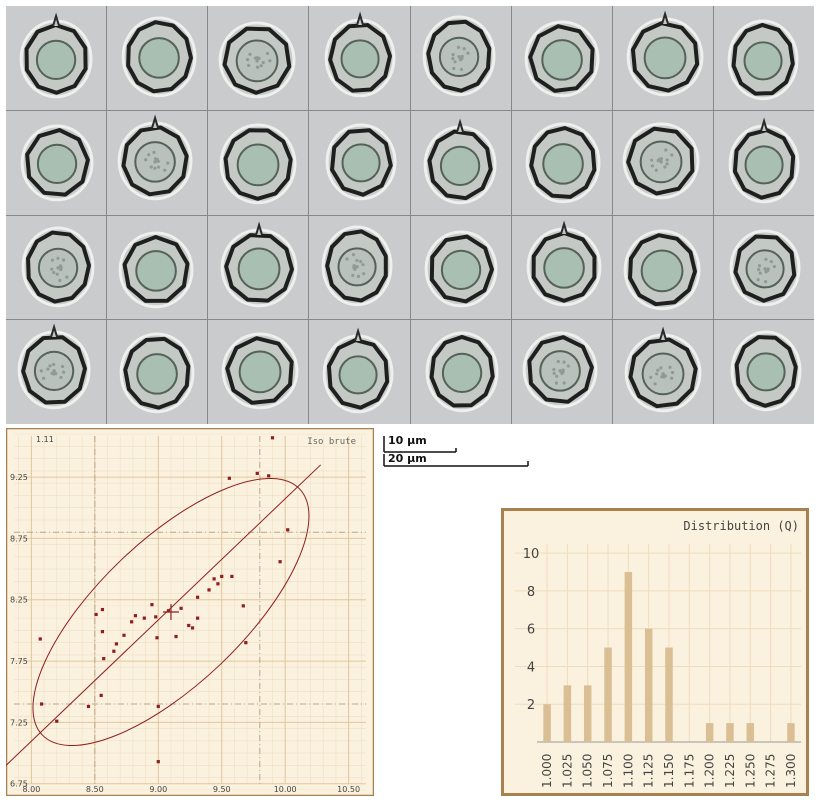 The height and width of the screenshot is (800, 818). I want to click on x-tick-label: 8.50, so click(95, 789).